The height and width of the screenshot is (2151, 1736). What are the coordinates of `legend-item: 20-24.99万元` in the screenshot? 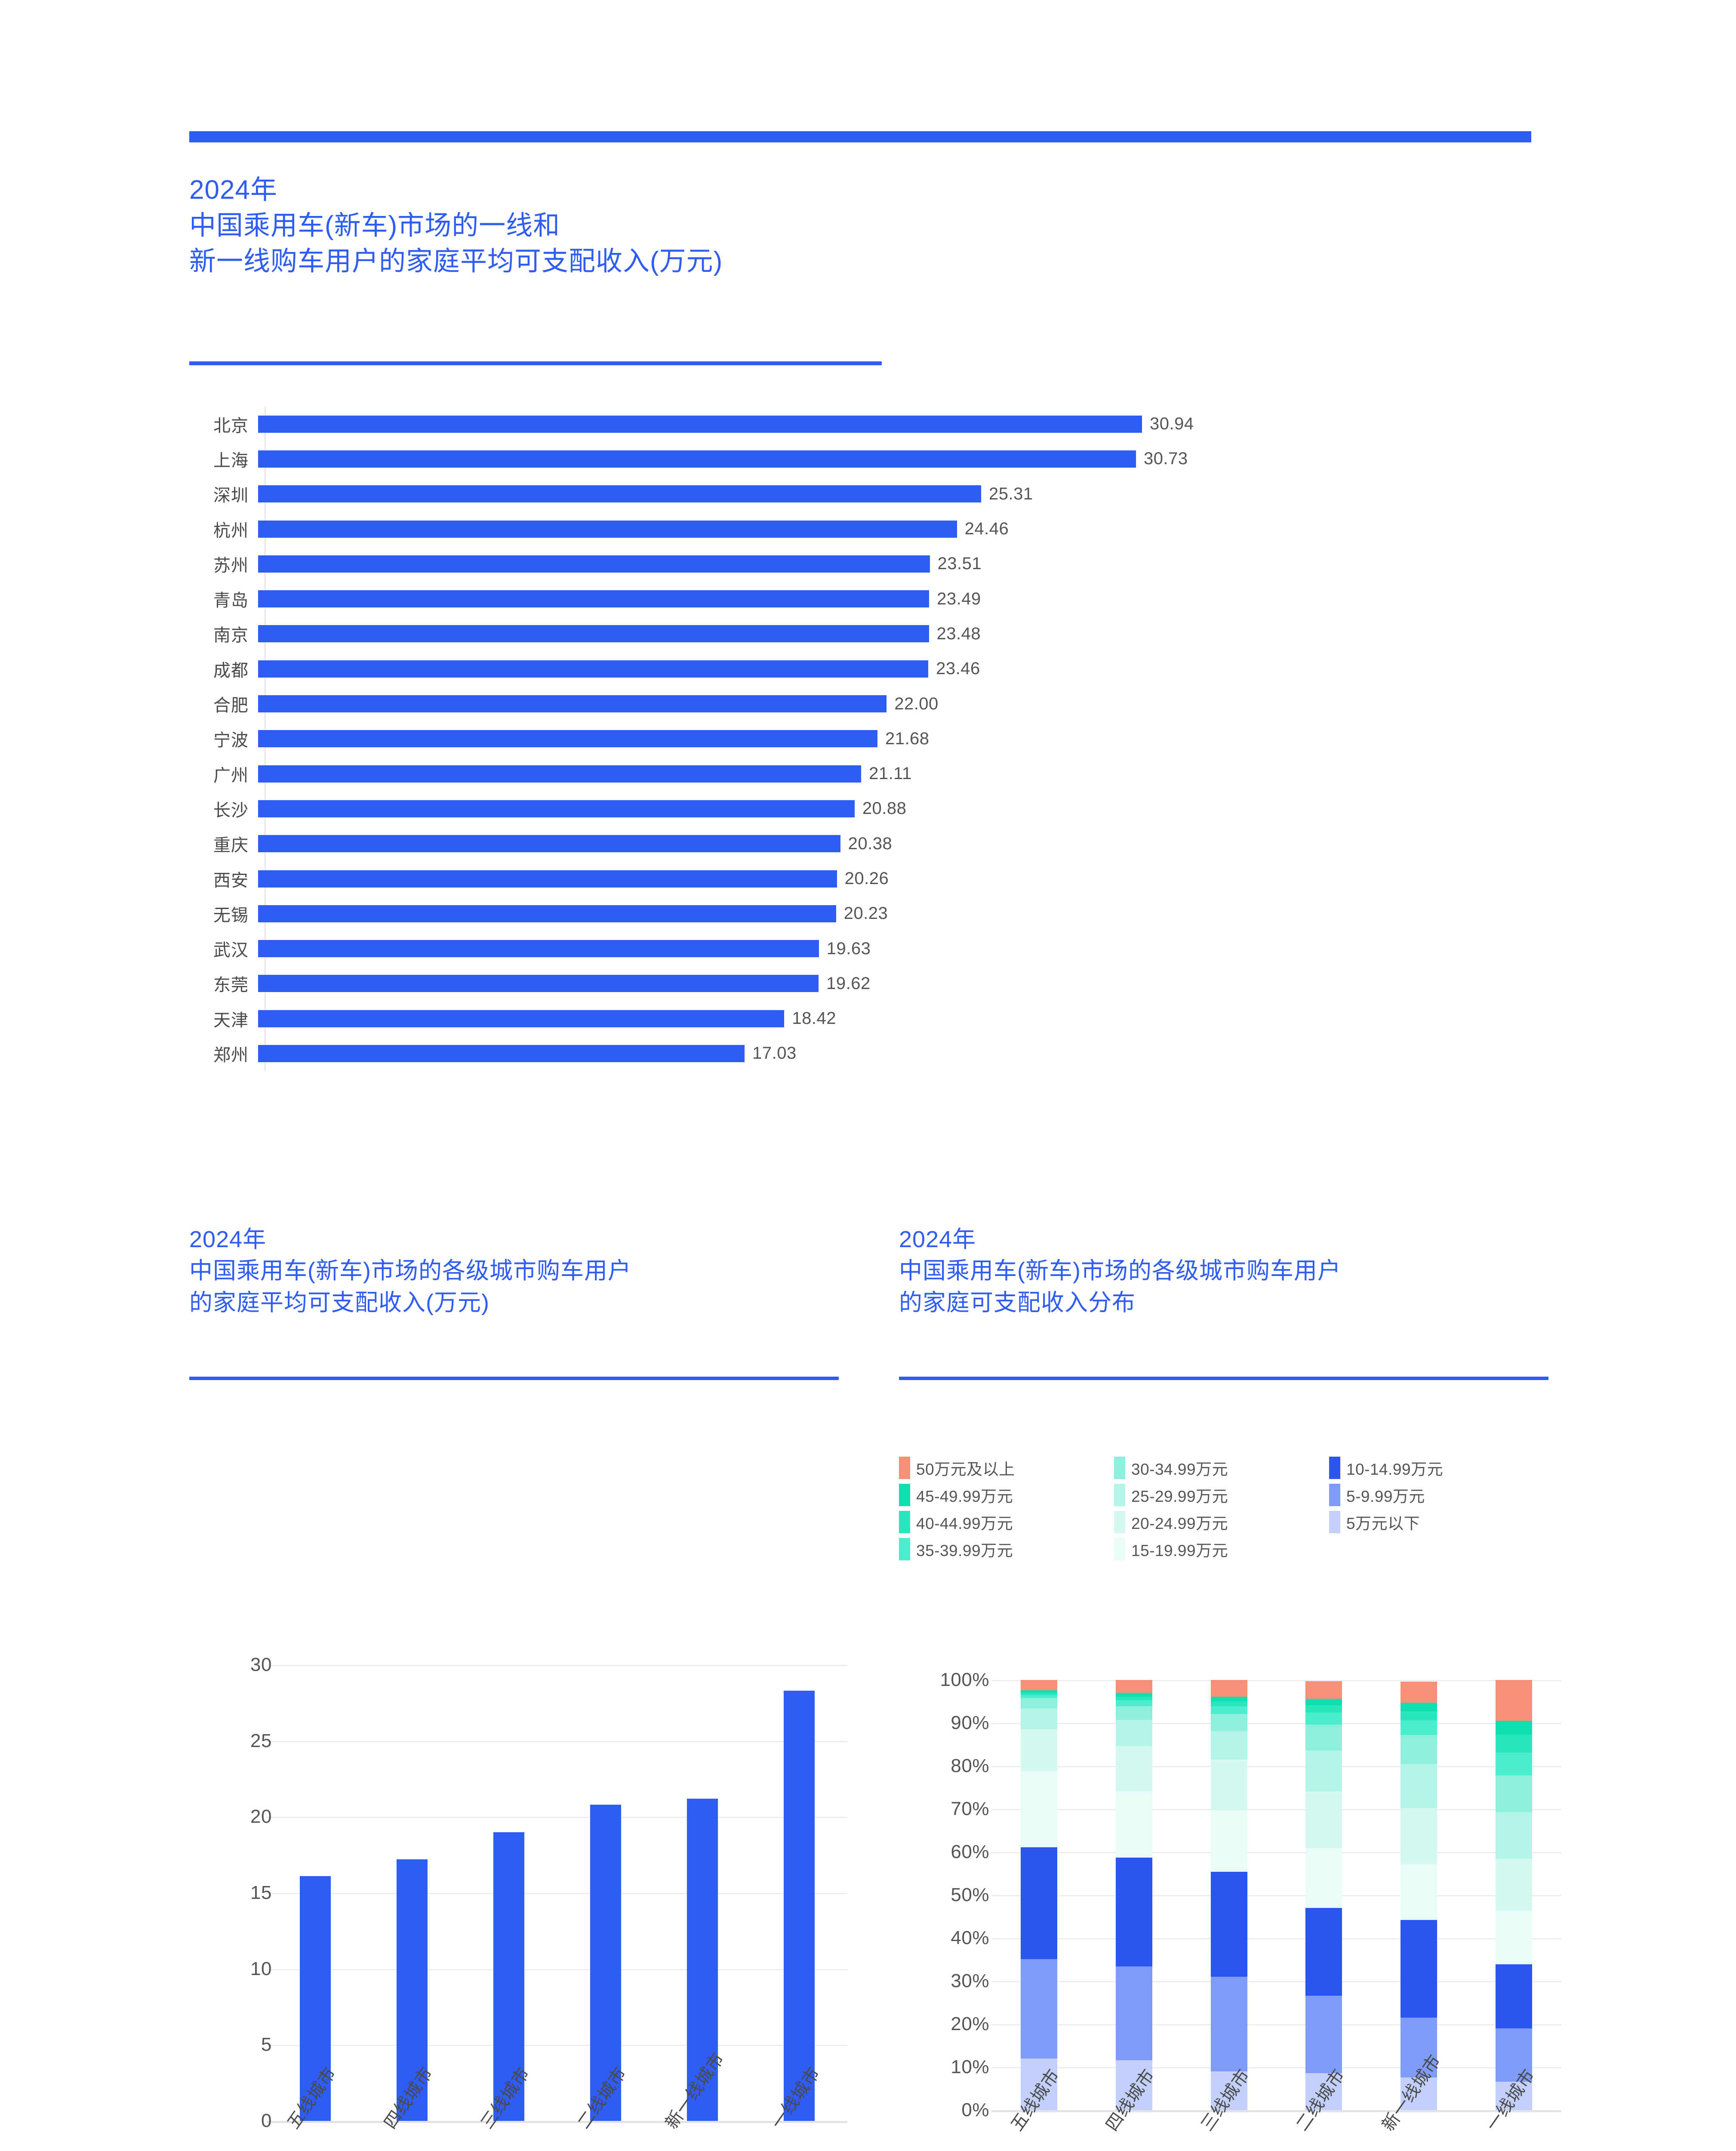 It's located at (1221, 1522).